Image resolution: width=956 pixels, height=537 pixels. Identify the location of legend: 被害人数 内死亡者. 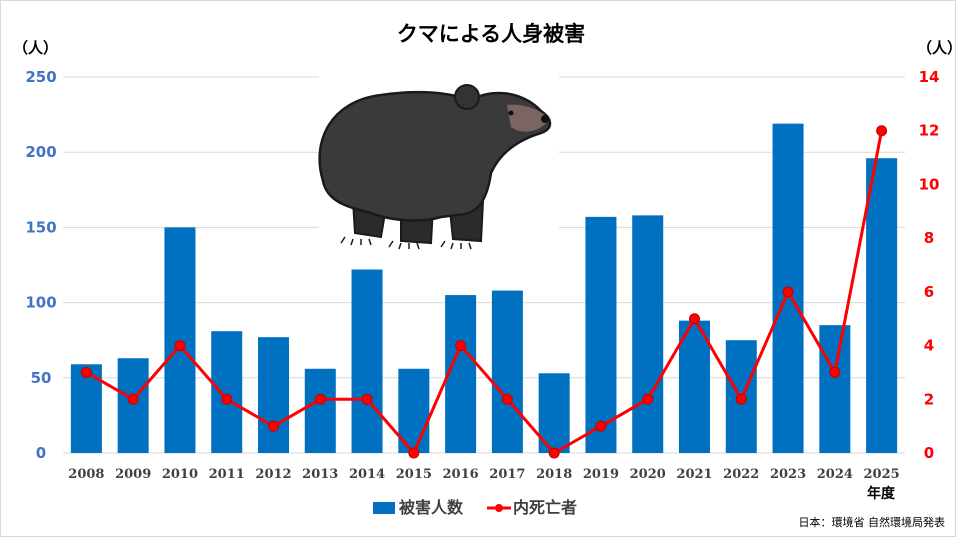
(475, 507).